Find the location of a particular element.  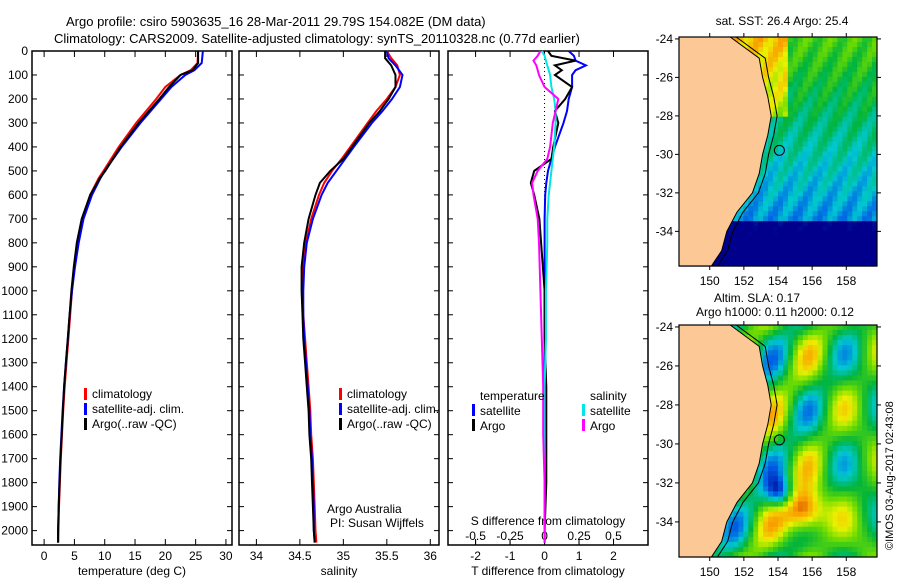

legend-swatch is located at coordinates (85, 424).